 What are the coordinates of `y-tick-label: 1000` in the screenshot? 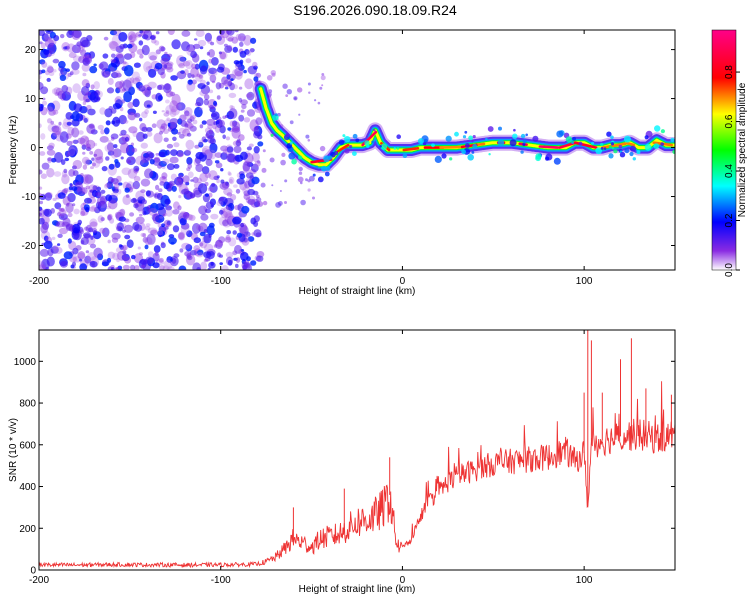 It's located at (25, 362).